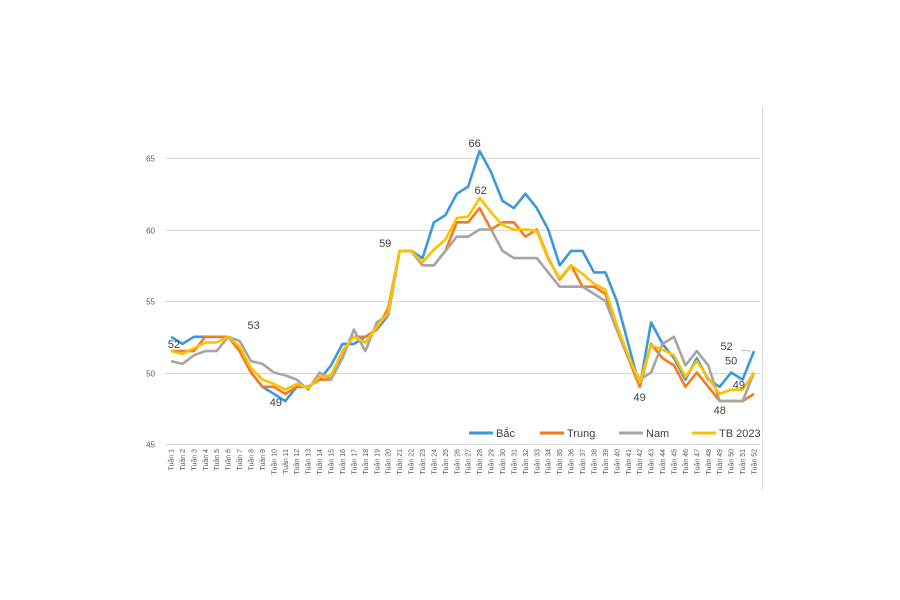 The height and width of the screenshot is (600, 900). I want to click on x-tick-label: Tuần 42, so click(639, 462).